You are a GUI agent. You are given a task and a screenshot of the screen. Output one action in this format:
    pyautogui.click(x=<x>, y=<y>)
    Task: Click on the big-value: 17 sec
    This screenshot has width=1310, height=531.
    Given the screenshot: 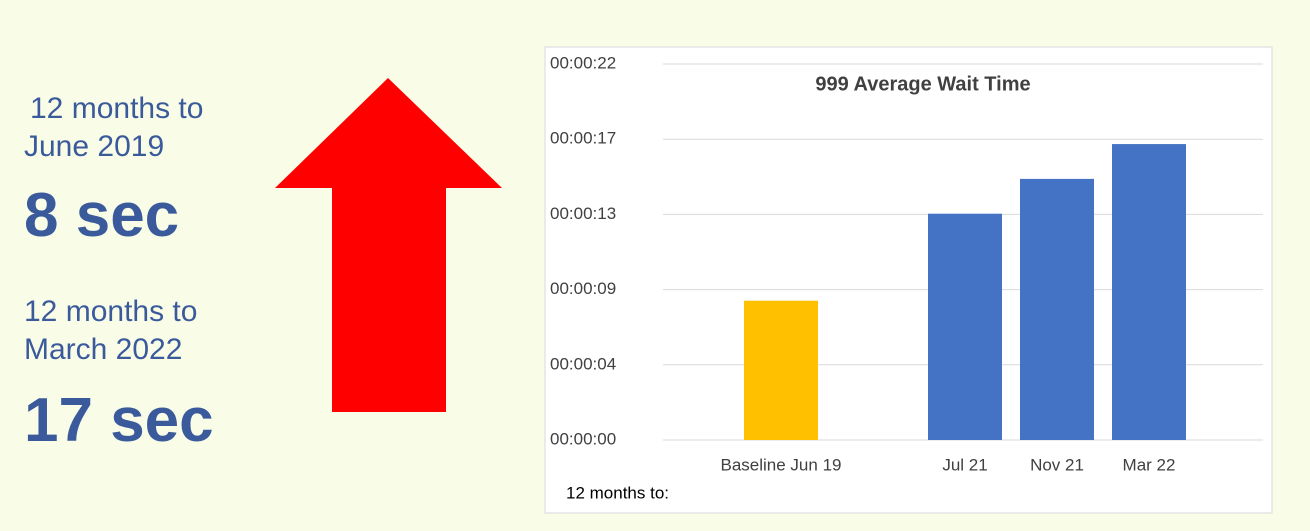 What is the action you would take?
    pyautogui.click(x=119, y=420)
    